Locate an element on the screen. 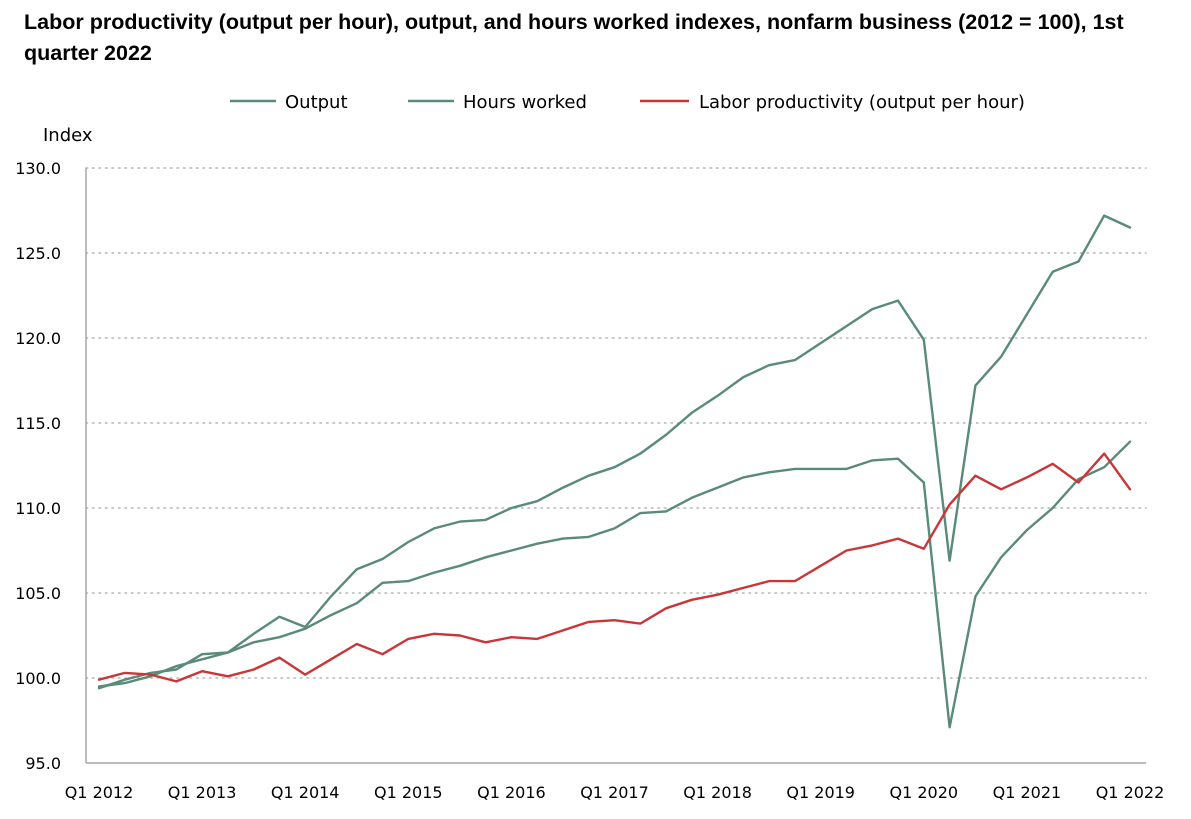  y-tick-label: 130.0 is located at coordinates (38, 168).